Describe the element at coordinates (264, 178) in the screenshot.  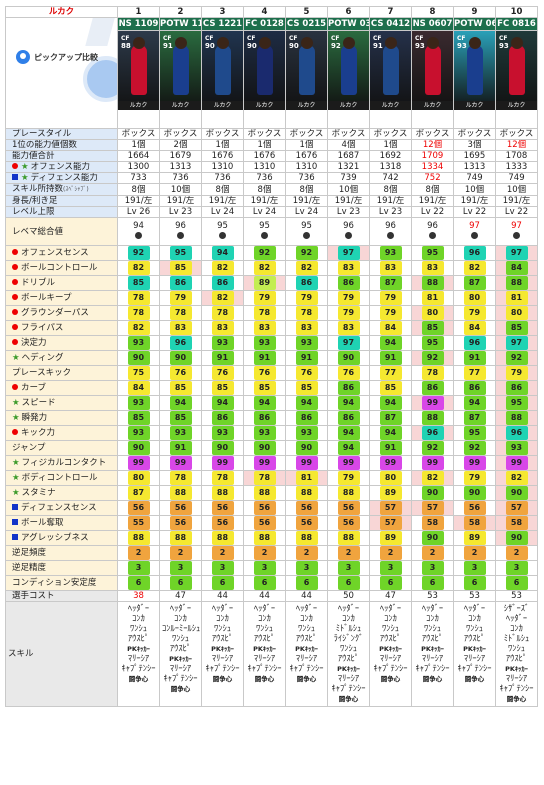
I see `info-def: 736` at that location.